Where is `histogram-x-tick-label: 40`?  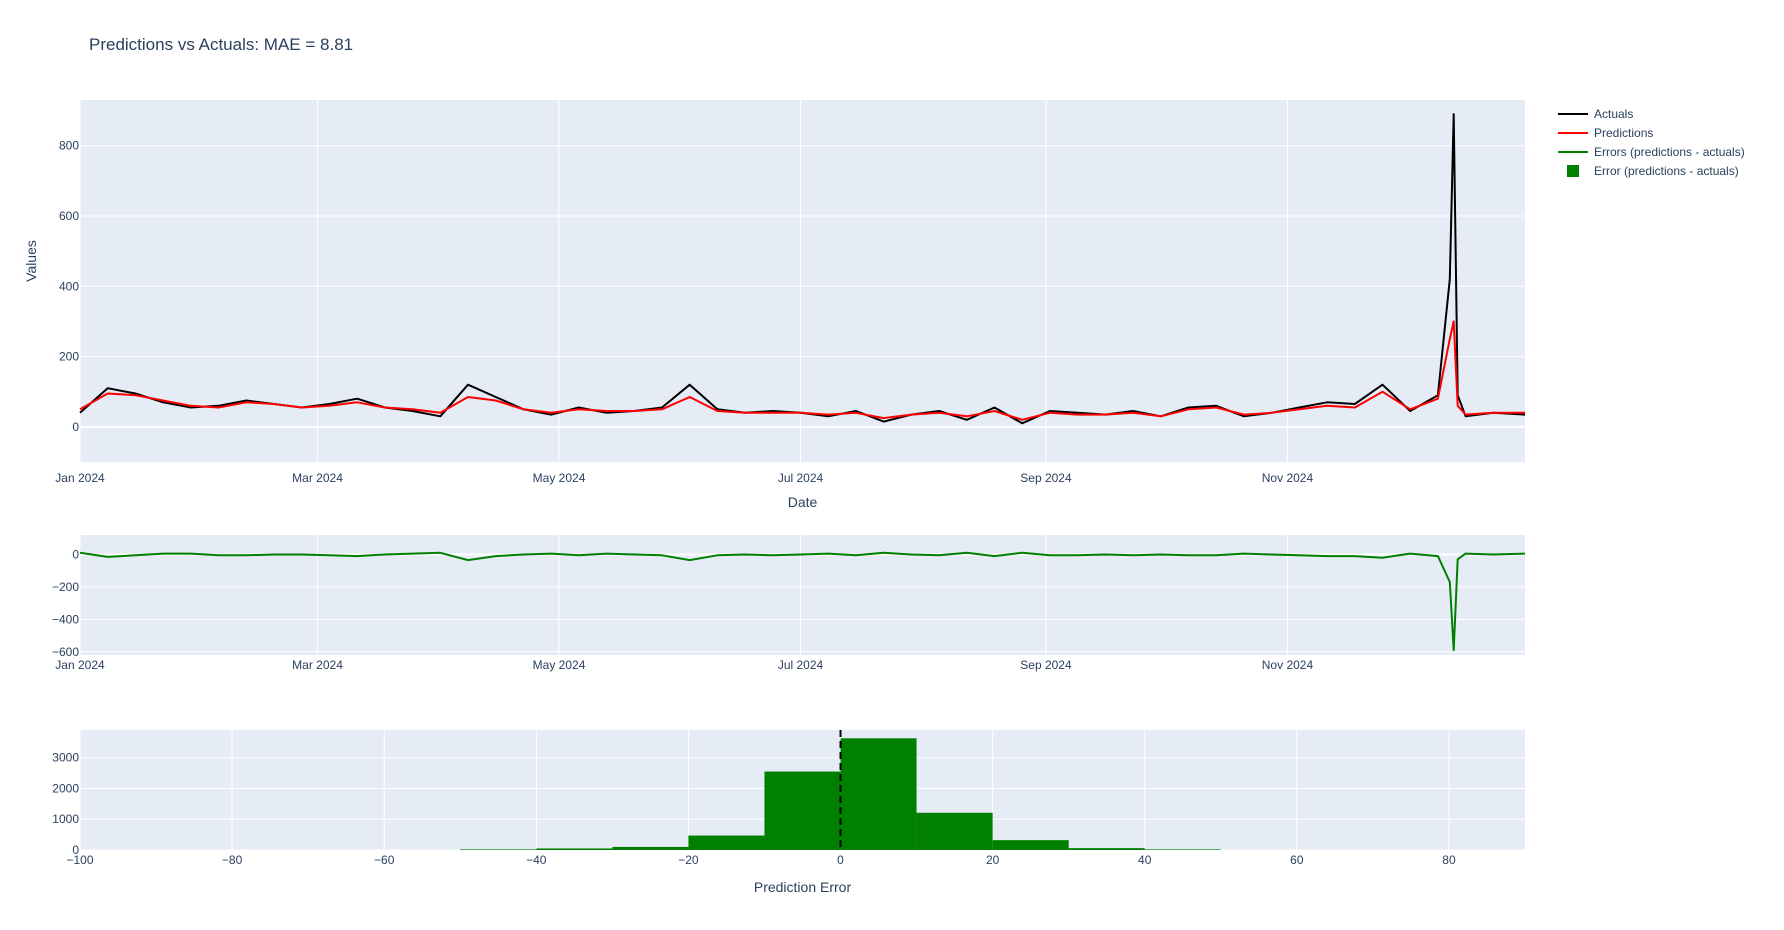 histogram-x-tick-label: 40 is located at coordinates (1145, 860).